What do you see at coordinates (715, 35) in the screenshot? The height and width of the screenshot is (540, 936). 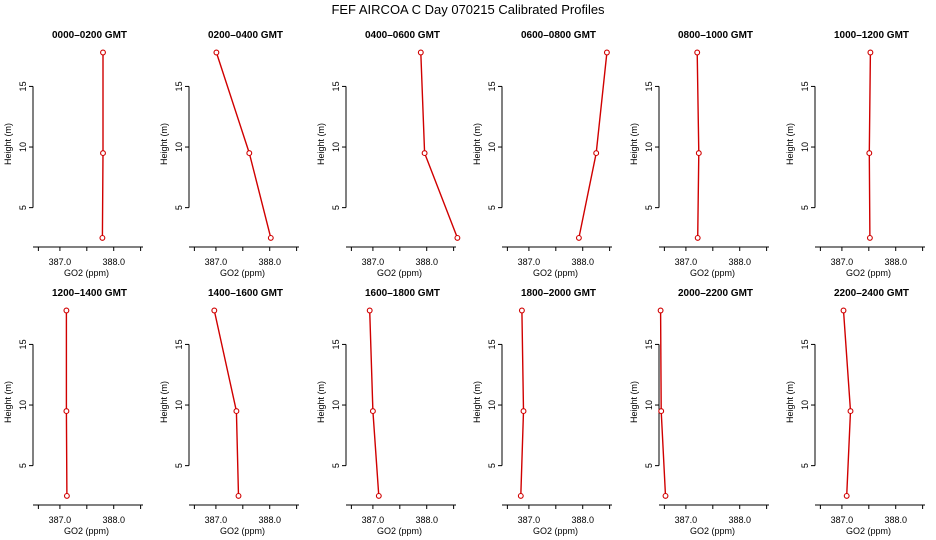 I see `panel-title: 0800–1000 GMT` at bounding box center [715, 35].